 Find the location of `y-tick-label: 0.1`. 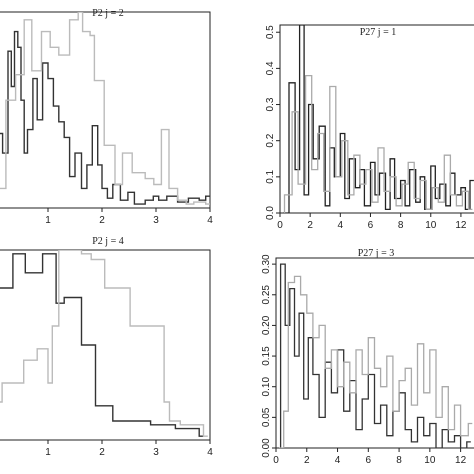

y-tick-label: 0.1 is located at coordinates (270, 176).